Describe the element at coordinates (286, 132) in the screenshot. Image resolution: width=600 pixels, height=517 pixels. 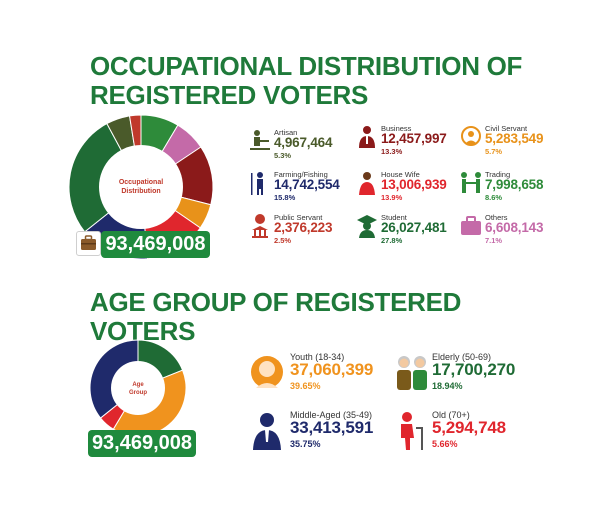
I see `stat-label: Artisan` at that location.